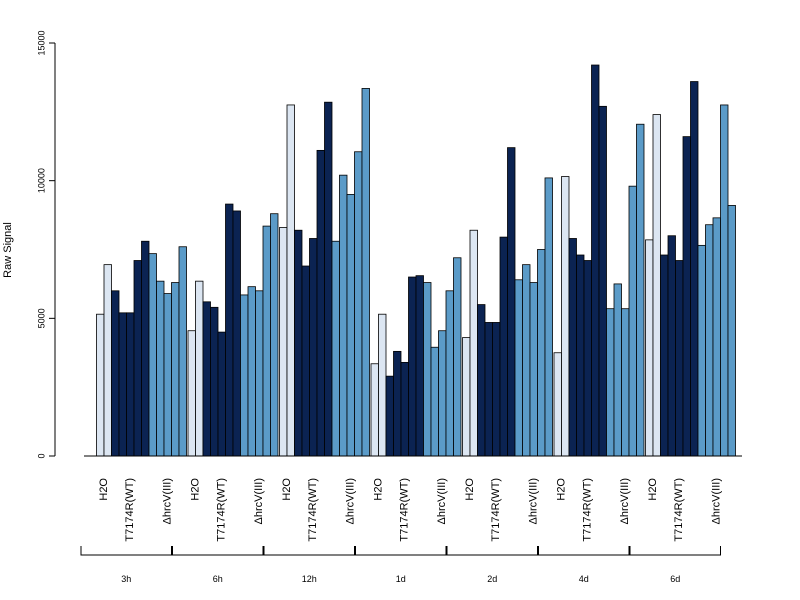 The height and width of the screenshot is (600, 800). I want to click on group-label: 4d, so click(584, 579).